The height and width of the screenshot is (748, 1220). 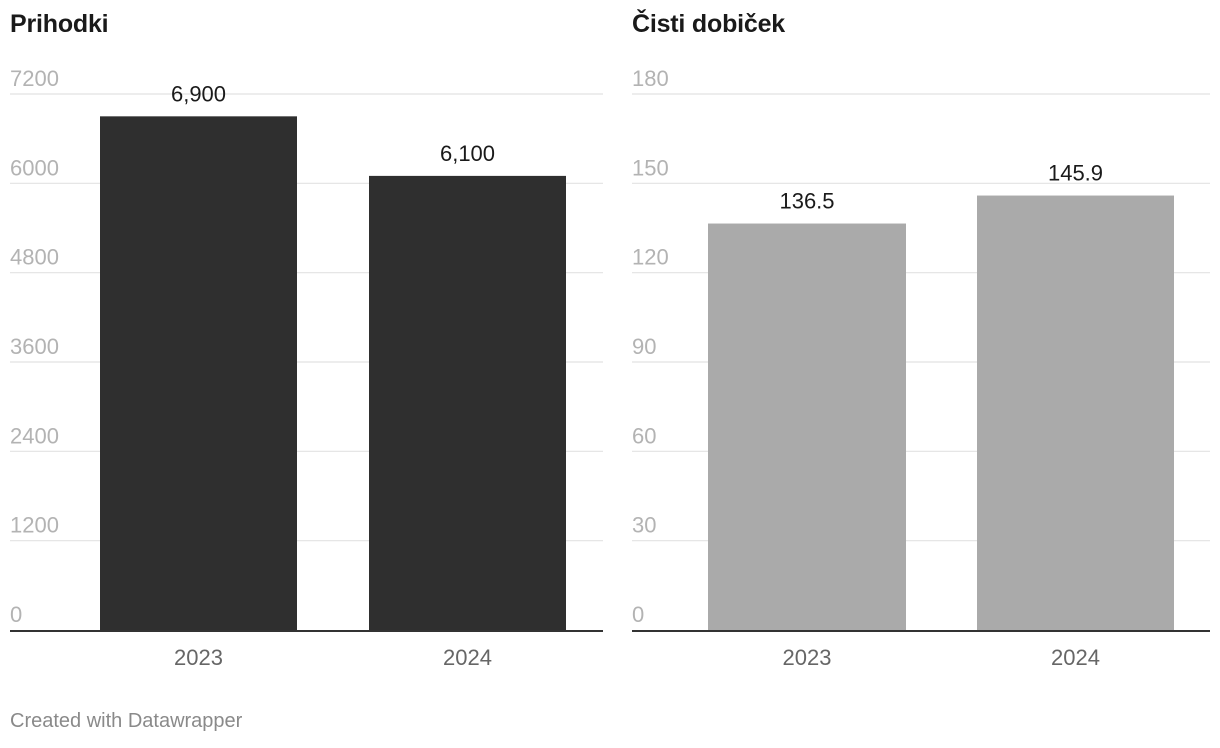 What do you see at coordinates (126, 721) in the screenshot?
I see `footer-credit: Created with Datawrapper` at bounding box center [126, 721].